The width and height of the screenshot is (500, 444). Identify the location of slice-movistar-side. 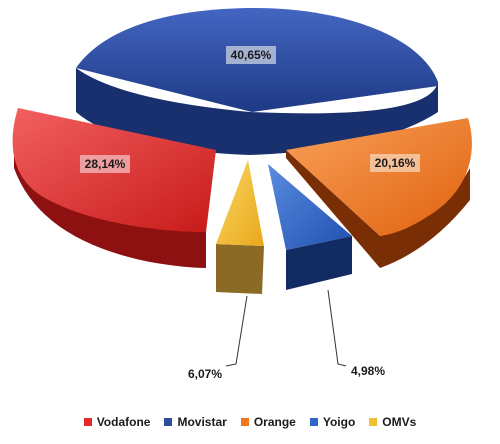
(257, 111).